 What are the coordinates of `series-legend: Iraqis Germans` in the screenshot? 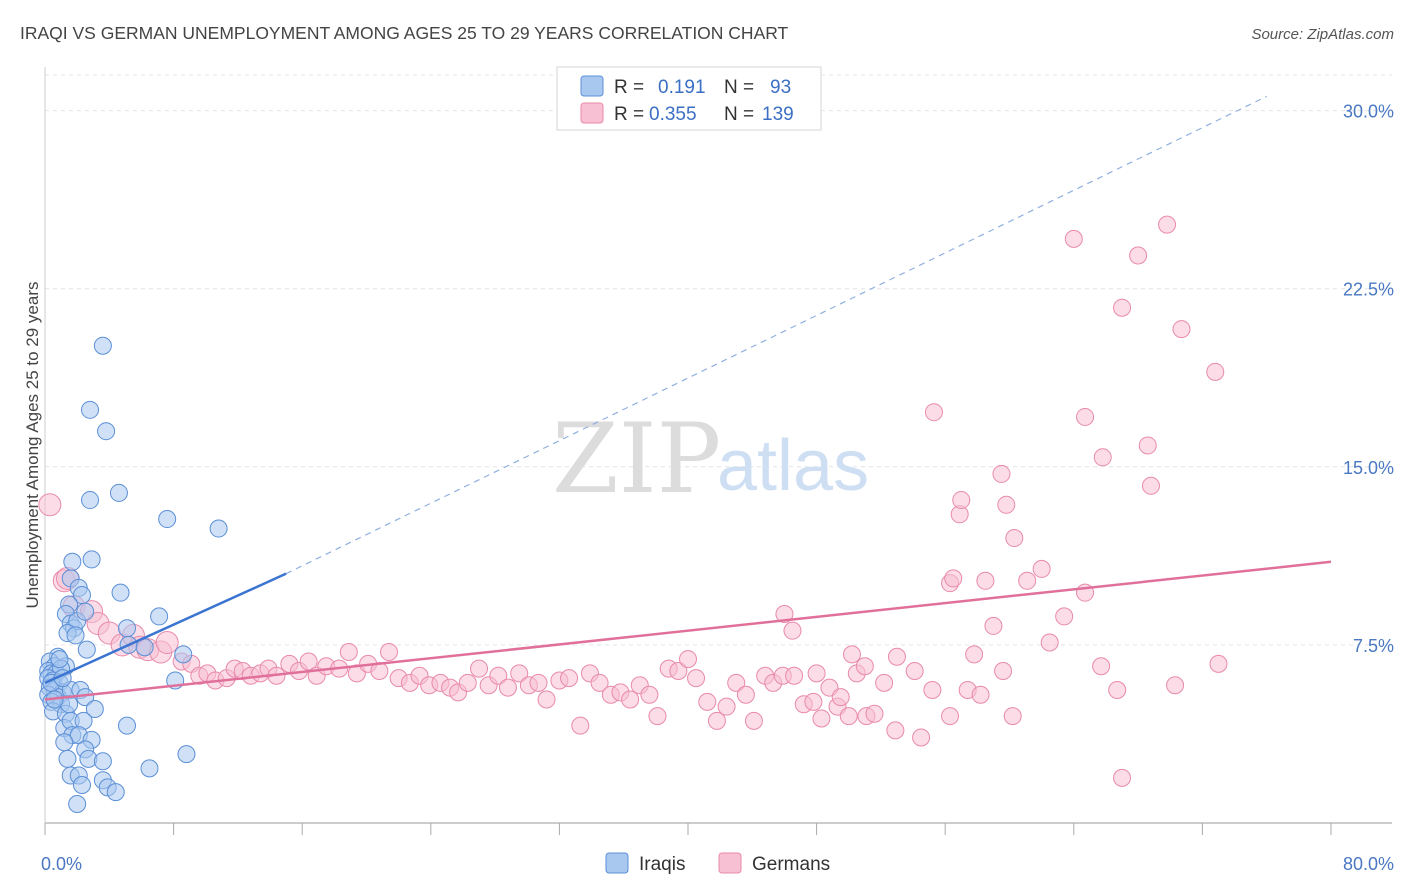 It's located at (717, 863).